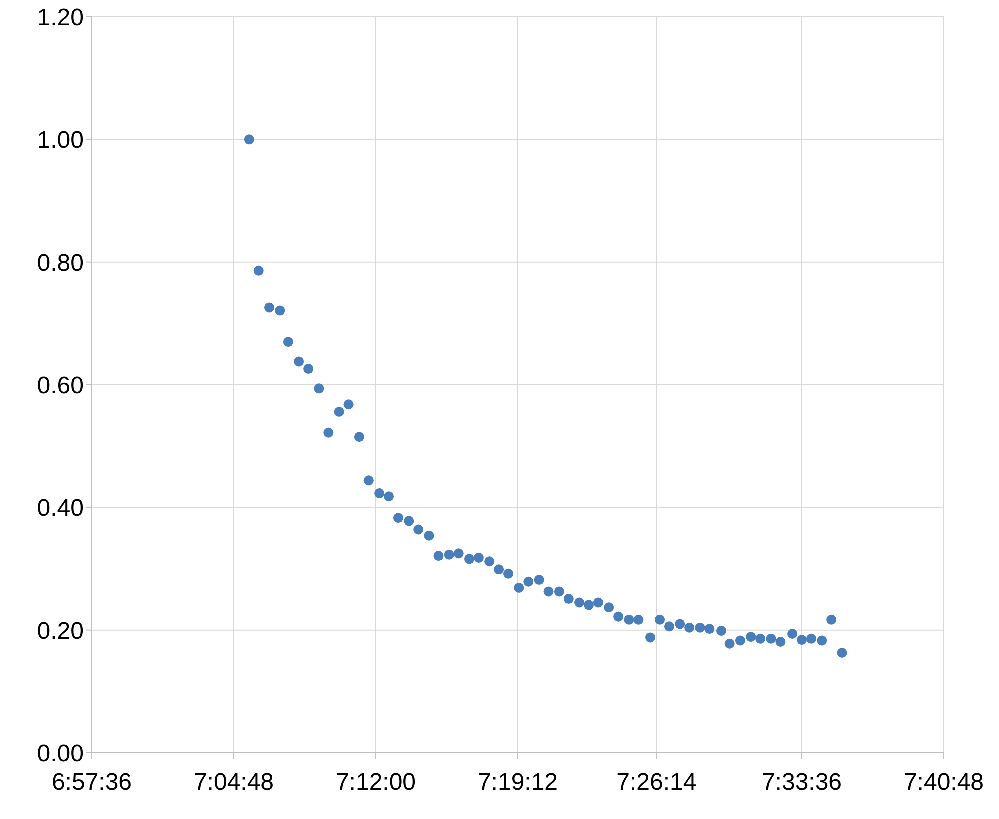 This screenshot has width=999, height=819. I want to click on y-tick-label: 0.80, so click(60, 263).